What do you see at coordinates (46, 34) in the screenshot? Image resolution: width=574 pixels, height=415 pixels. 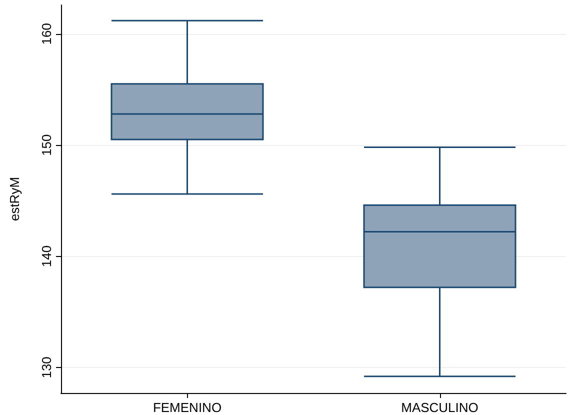 I see `y-tick-label: 160` at bounding box center [46, 34].